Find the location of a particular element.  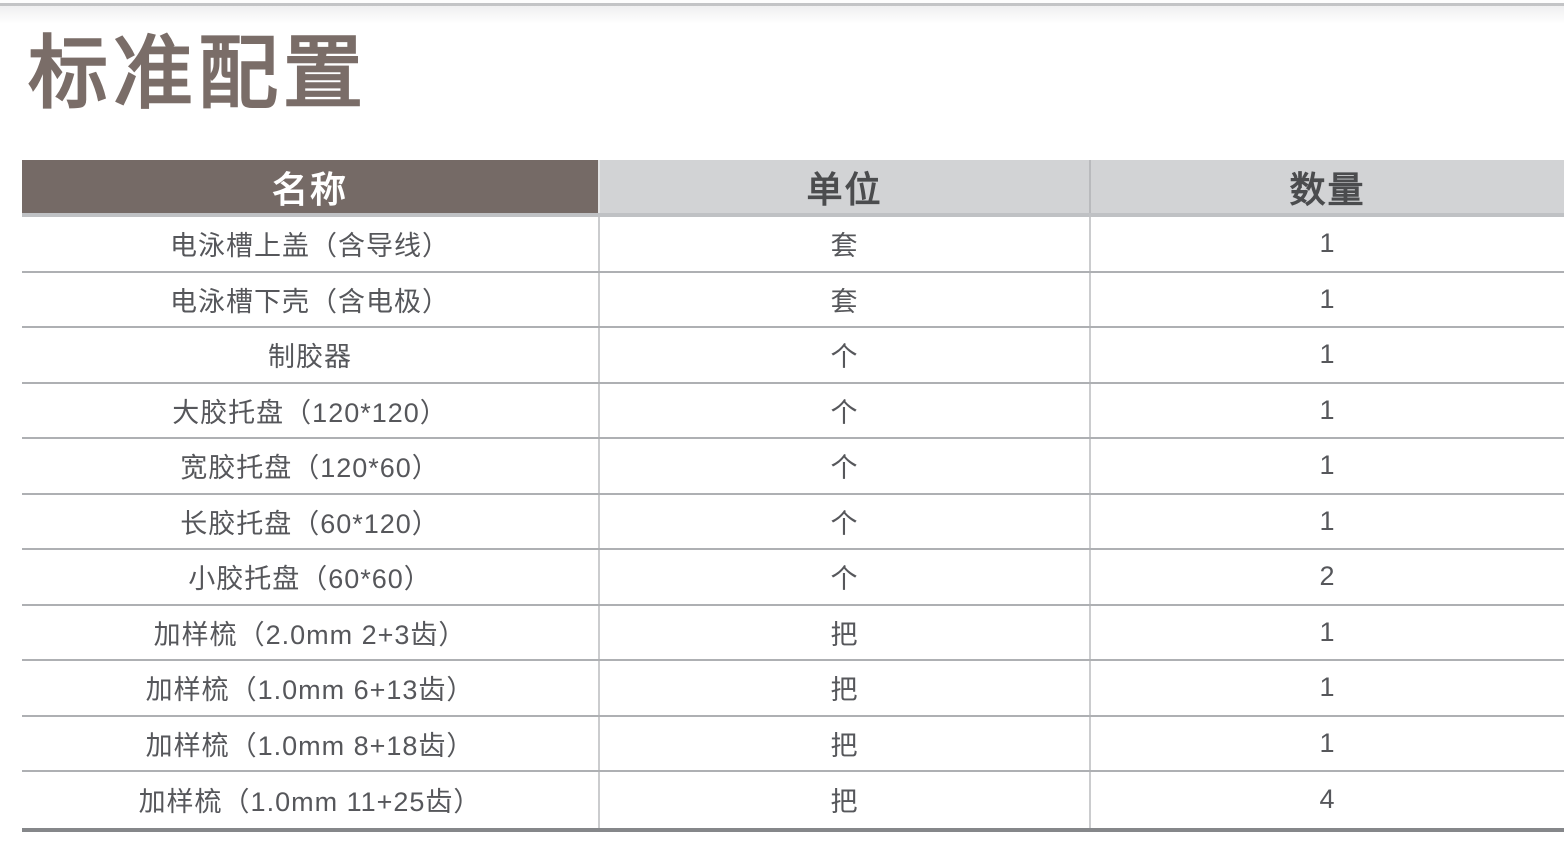

column-header-quantity: 数量 is located at coordinates (1326, 186).